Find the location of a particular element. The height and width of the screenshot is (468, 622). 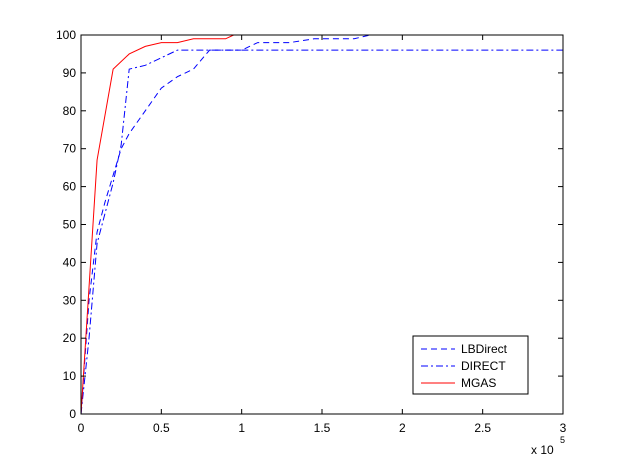

x-tick-label: 3 is located at coordinates (563, 428).